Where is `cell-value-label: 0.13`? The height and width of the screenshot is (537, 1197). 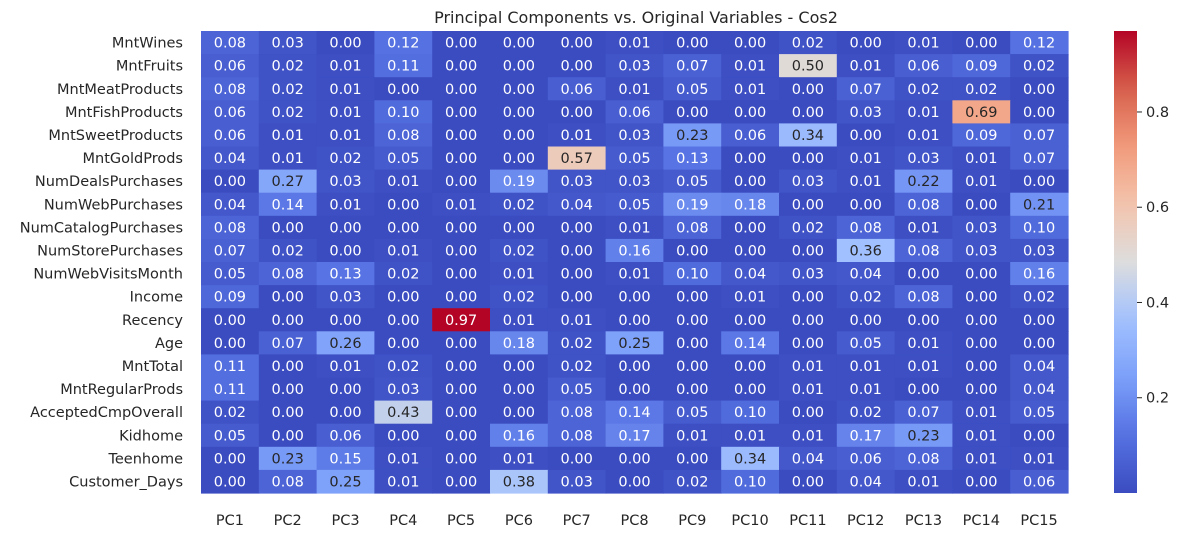
cell-value-label: 0.13 is located at coordinates (345, 275).